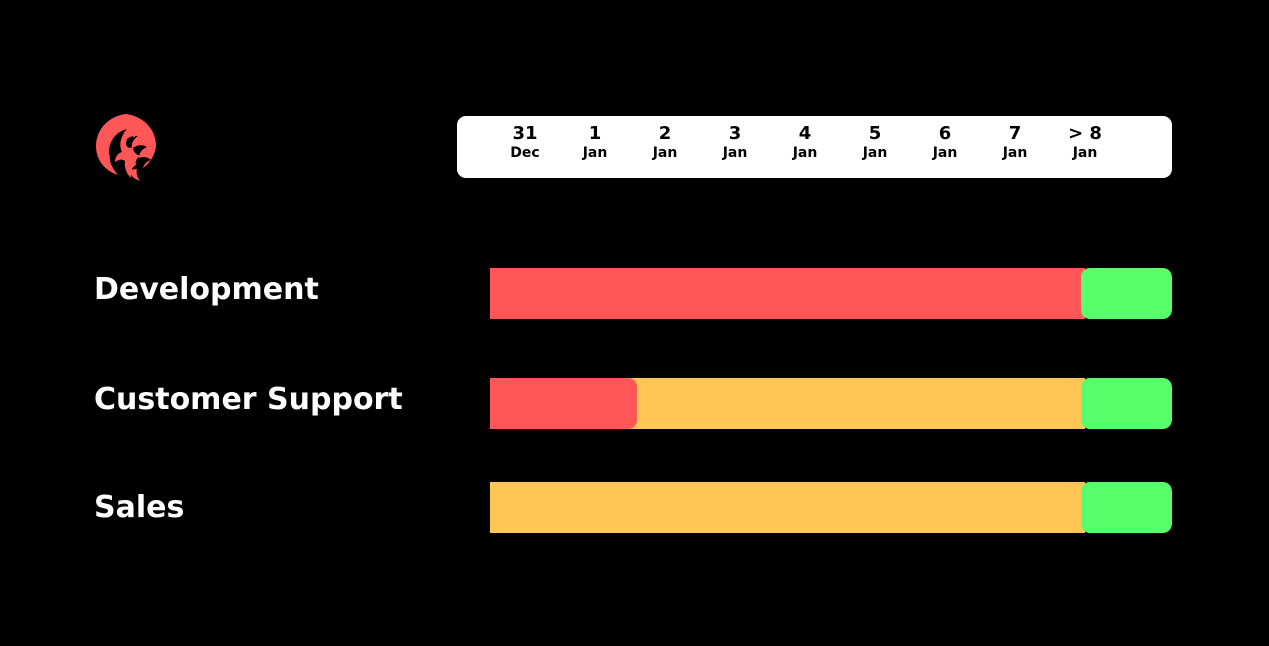 This screenshot has width=1269, height=646. I want to click on date-day: > 8, so click(1085, 133).